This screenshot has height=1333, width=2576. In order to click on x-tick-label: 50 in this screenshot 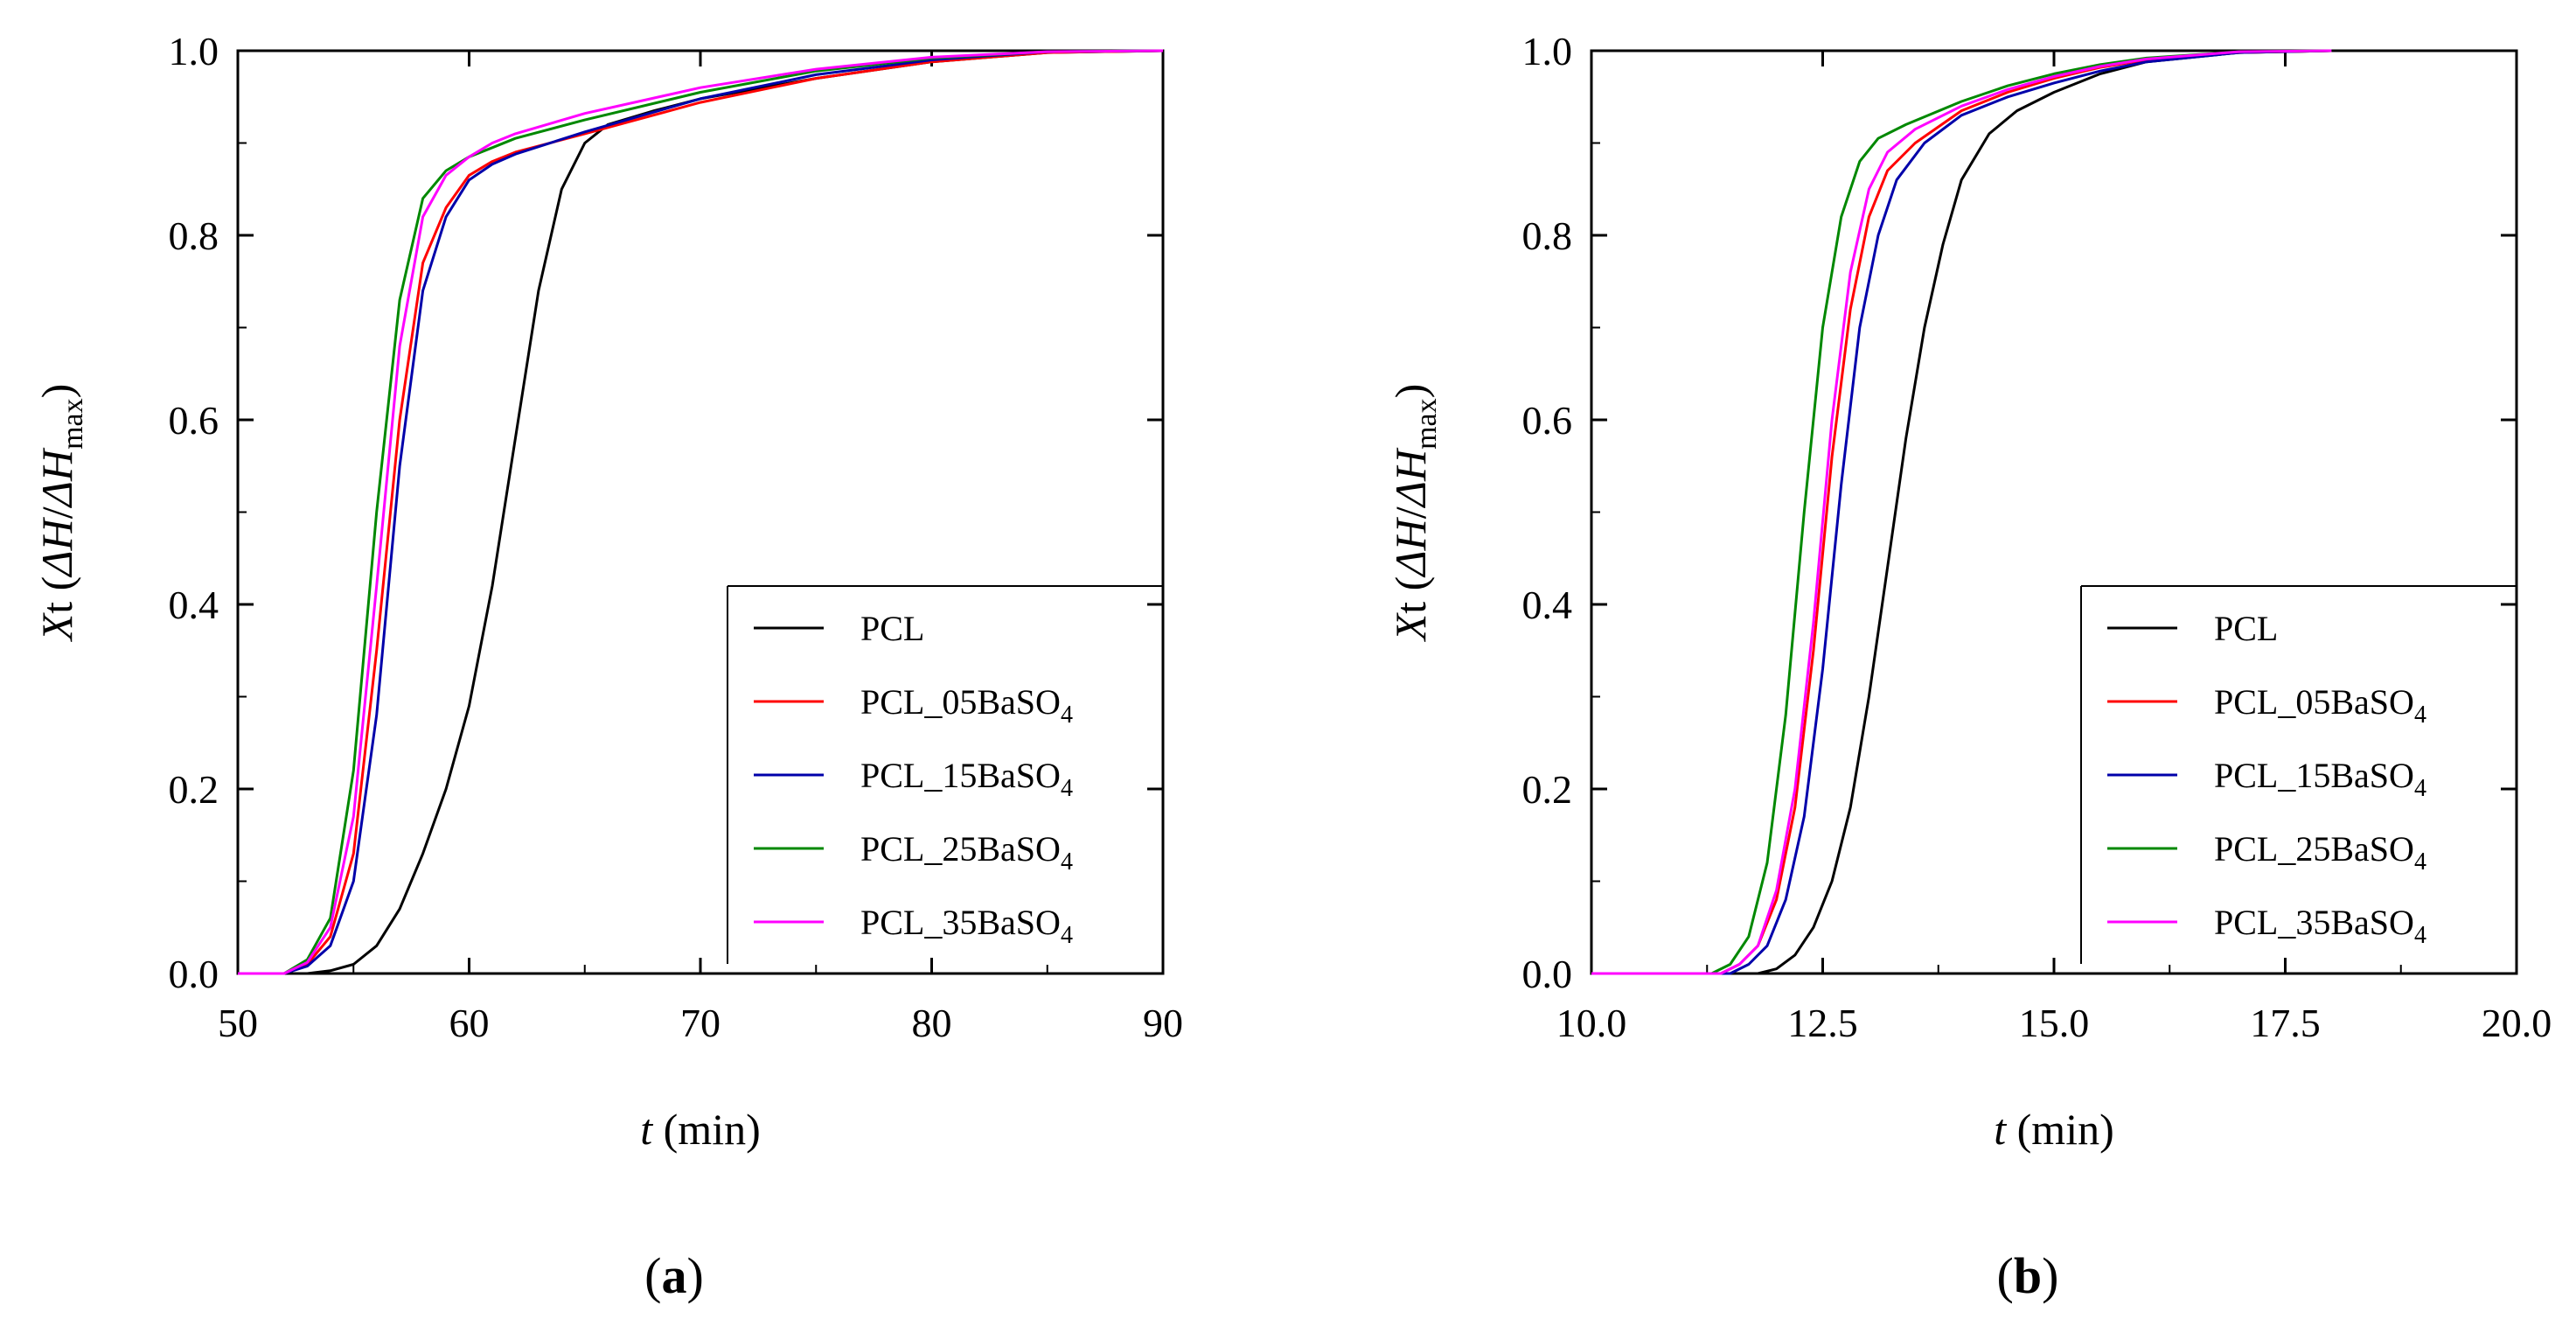, I will do `click(238, 1023)`.